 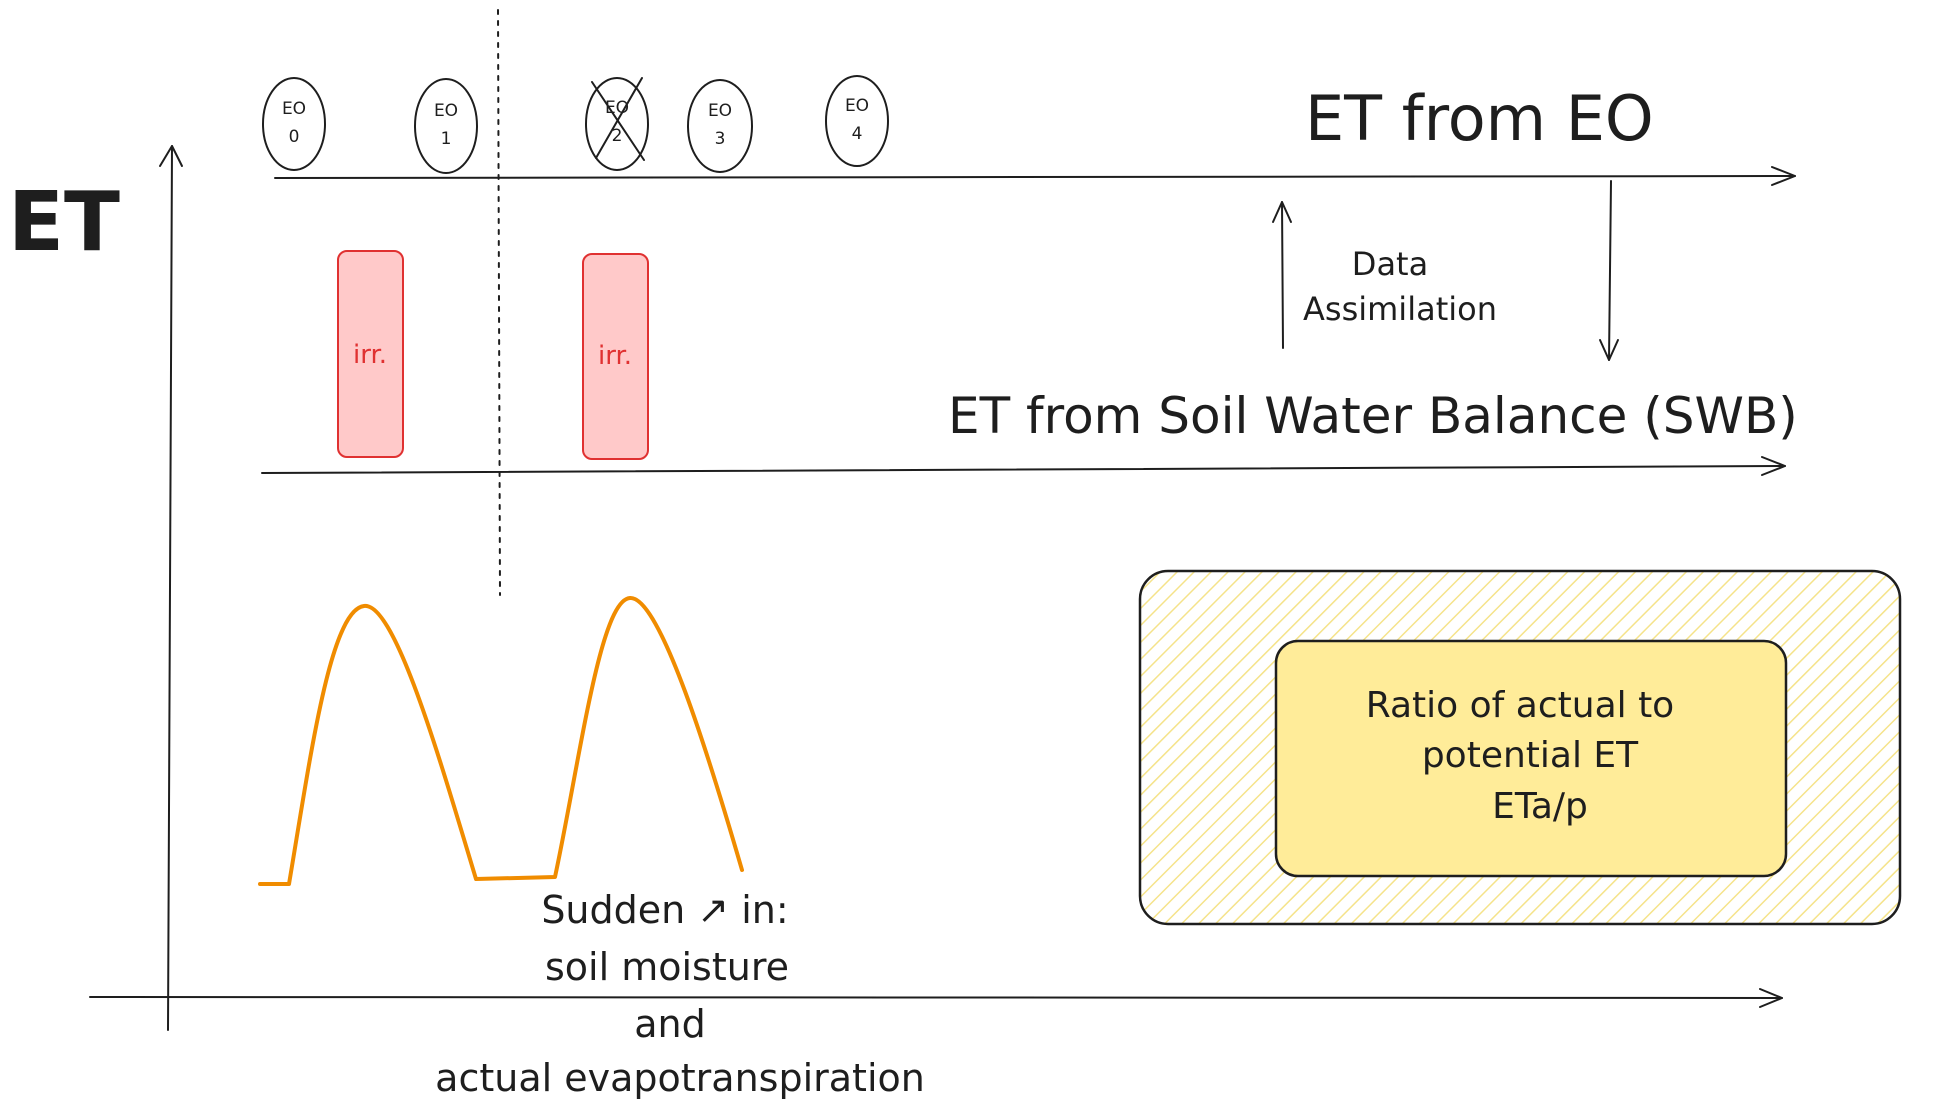 I want to click on et-response-curve, so click(x=501, y=740).